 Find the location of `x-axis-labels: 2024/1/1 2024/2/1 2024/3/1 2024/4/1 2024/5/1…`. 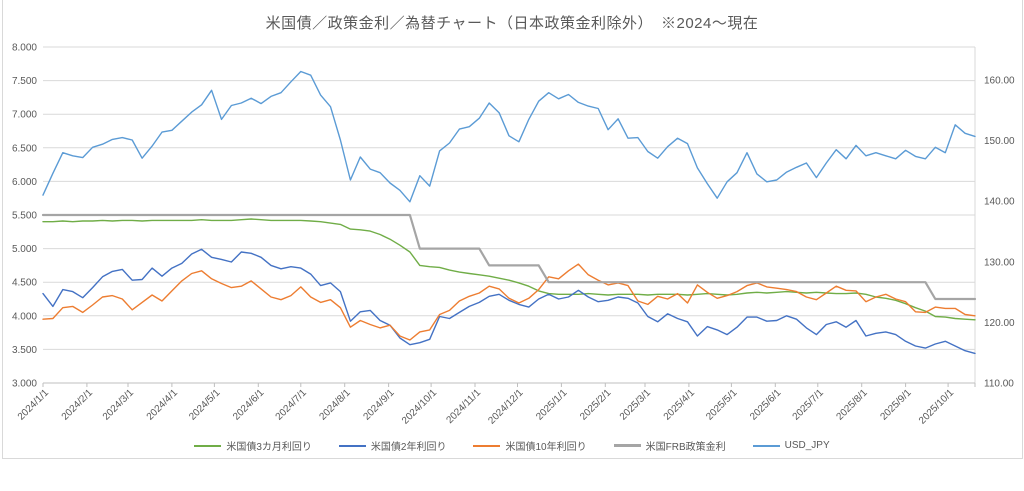

x-axis-labels: 2024/1/1 2024/2/1 2024/3/1 2024/4/1 2024/5/1… is located at coordinates (486, 407).